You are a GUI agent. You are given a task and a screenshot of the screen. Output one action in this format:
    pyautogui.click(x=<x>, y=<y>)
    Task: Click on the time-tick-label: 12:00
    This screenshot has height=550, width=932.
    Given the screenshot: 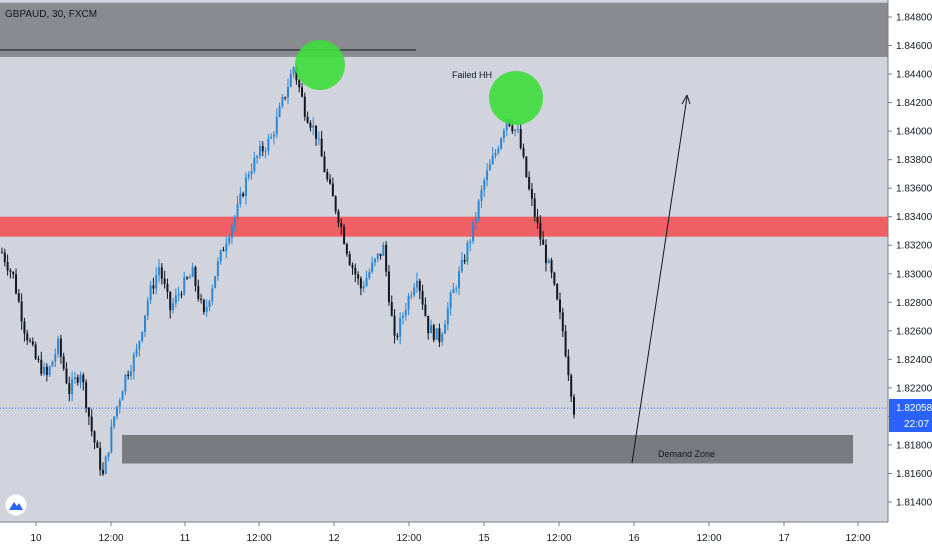 What is the action you would take?
    pyautogui.click(x=857, y=538)
    